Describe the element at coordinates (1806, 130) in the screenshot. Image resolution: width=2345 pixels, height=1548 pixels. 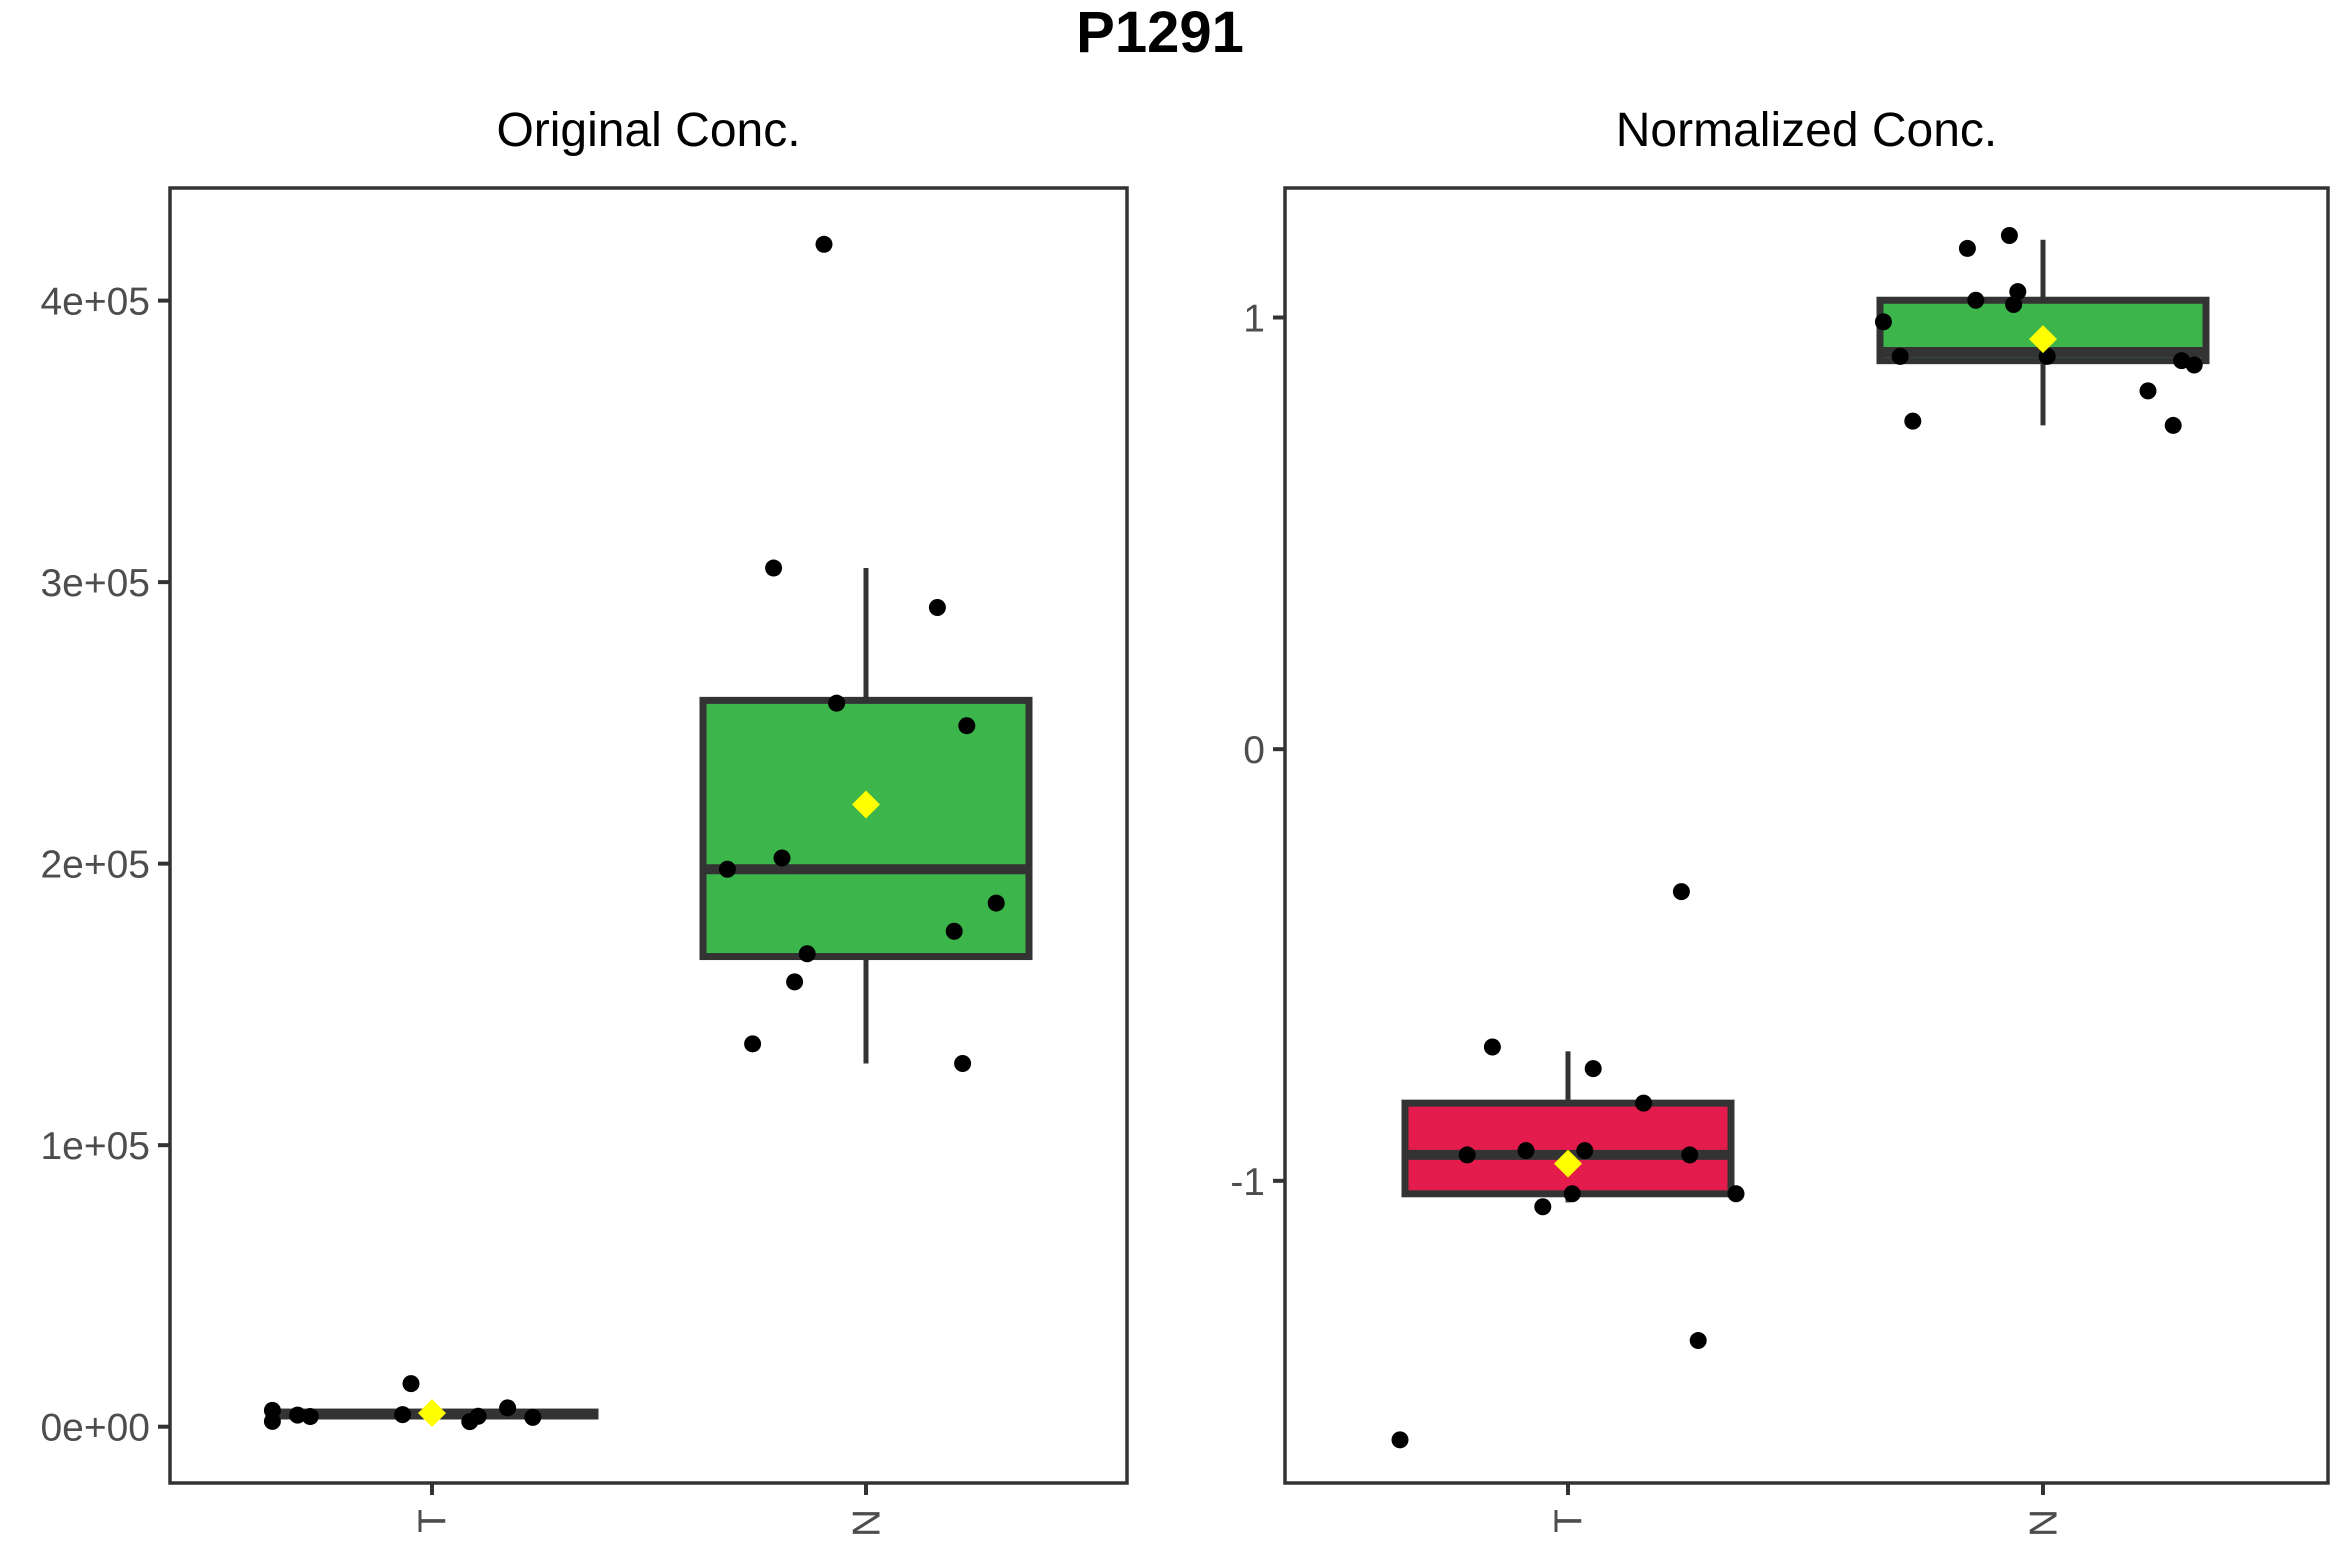
I see `panel-title: Normalized Conc.` at that location.